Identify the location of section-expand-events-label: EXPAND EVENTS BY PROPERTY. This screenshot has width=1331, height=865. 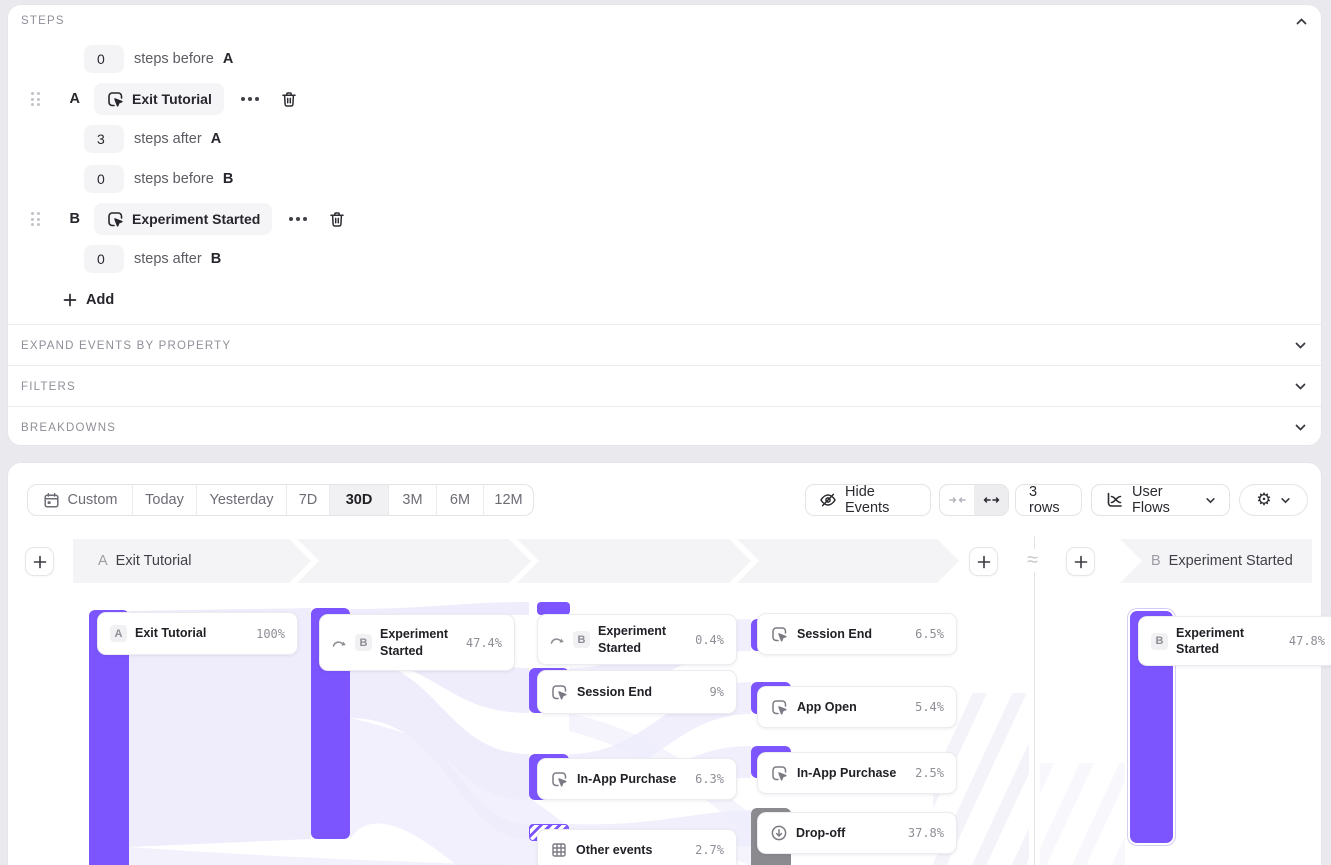
(126, 345).